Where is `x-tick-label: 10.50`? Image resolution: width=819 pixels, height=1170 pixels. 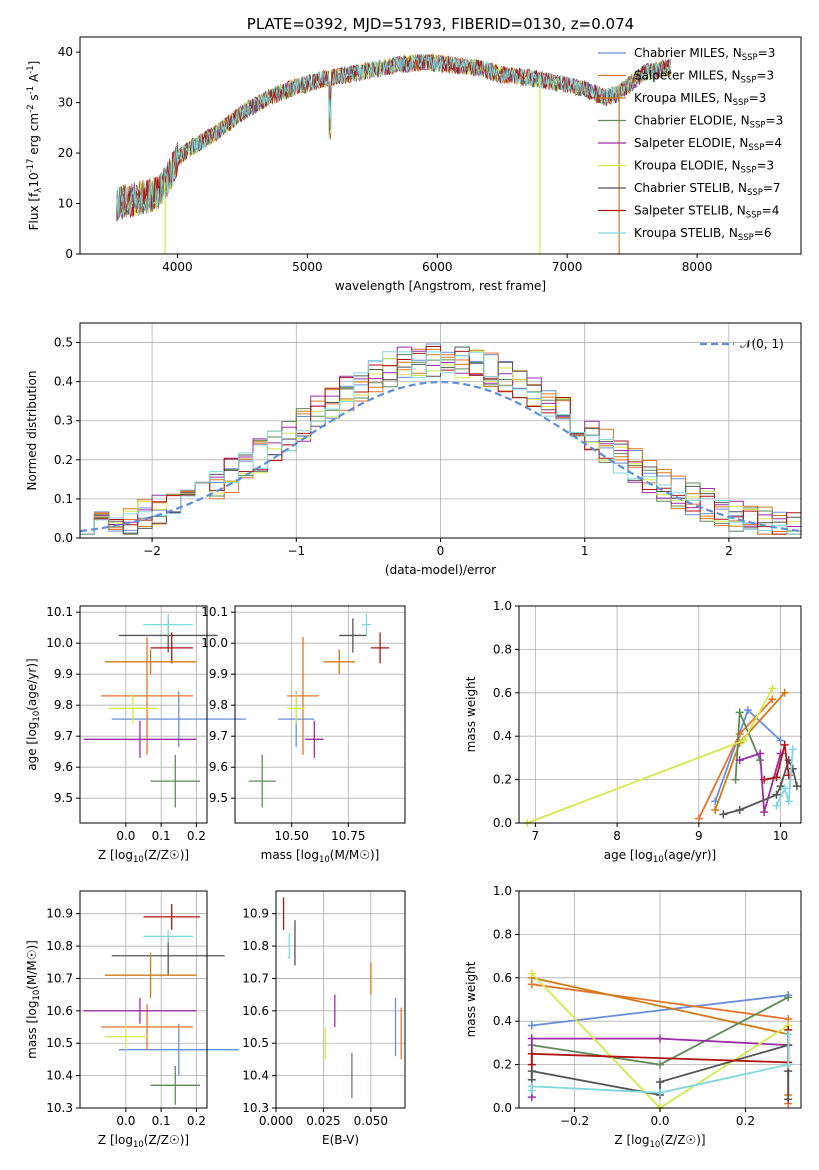
x-tick-label: 10.50 is located at coordinates (291, 836).